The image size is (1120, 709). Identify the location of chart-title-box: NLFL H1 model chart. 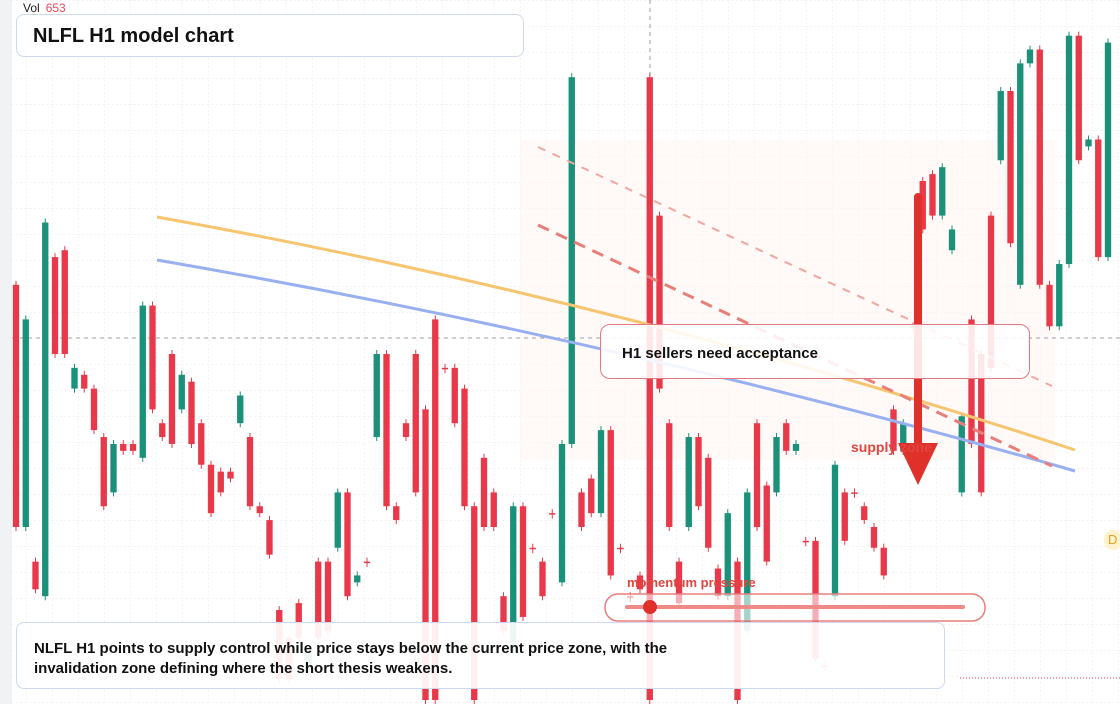
(270, 35).